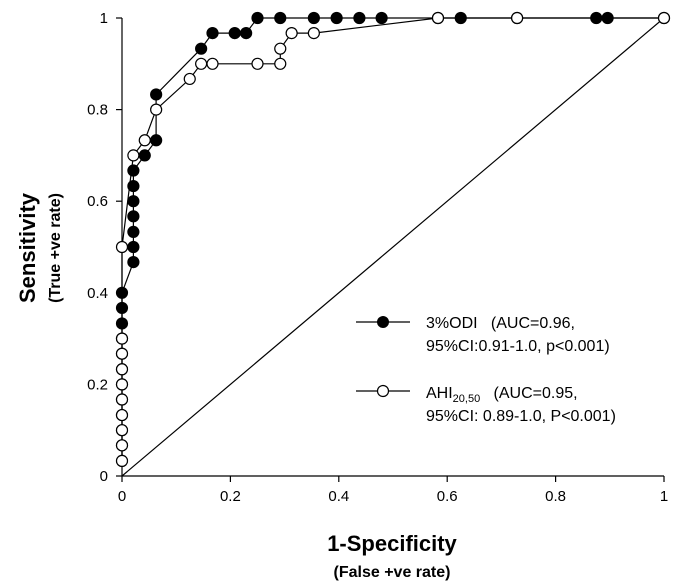 Image resolution: width=683 pixels, height=583 pixels. Describe the element at coordinates (518, 346) in the screenshot. I see `legend-text-odi-line2: 95%CI:0.91-1.0, p<0.001)` at that location.